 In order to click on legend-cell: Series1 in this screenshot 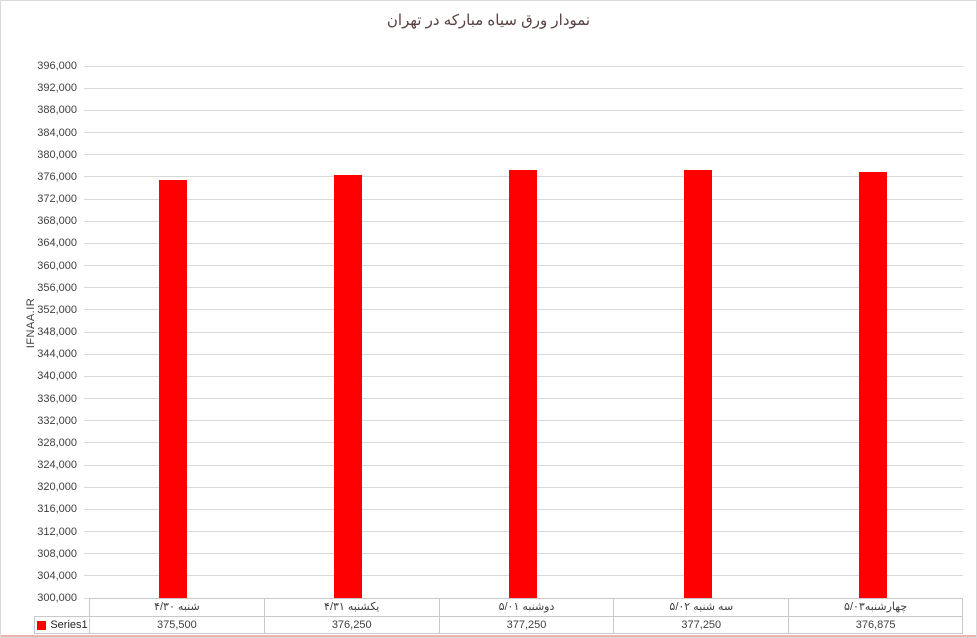, I will do `click(62, 625)`.